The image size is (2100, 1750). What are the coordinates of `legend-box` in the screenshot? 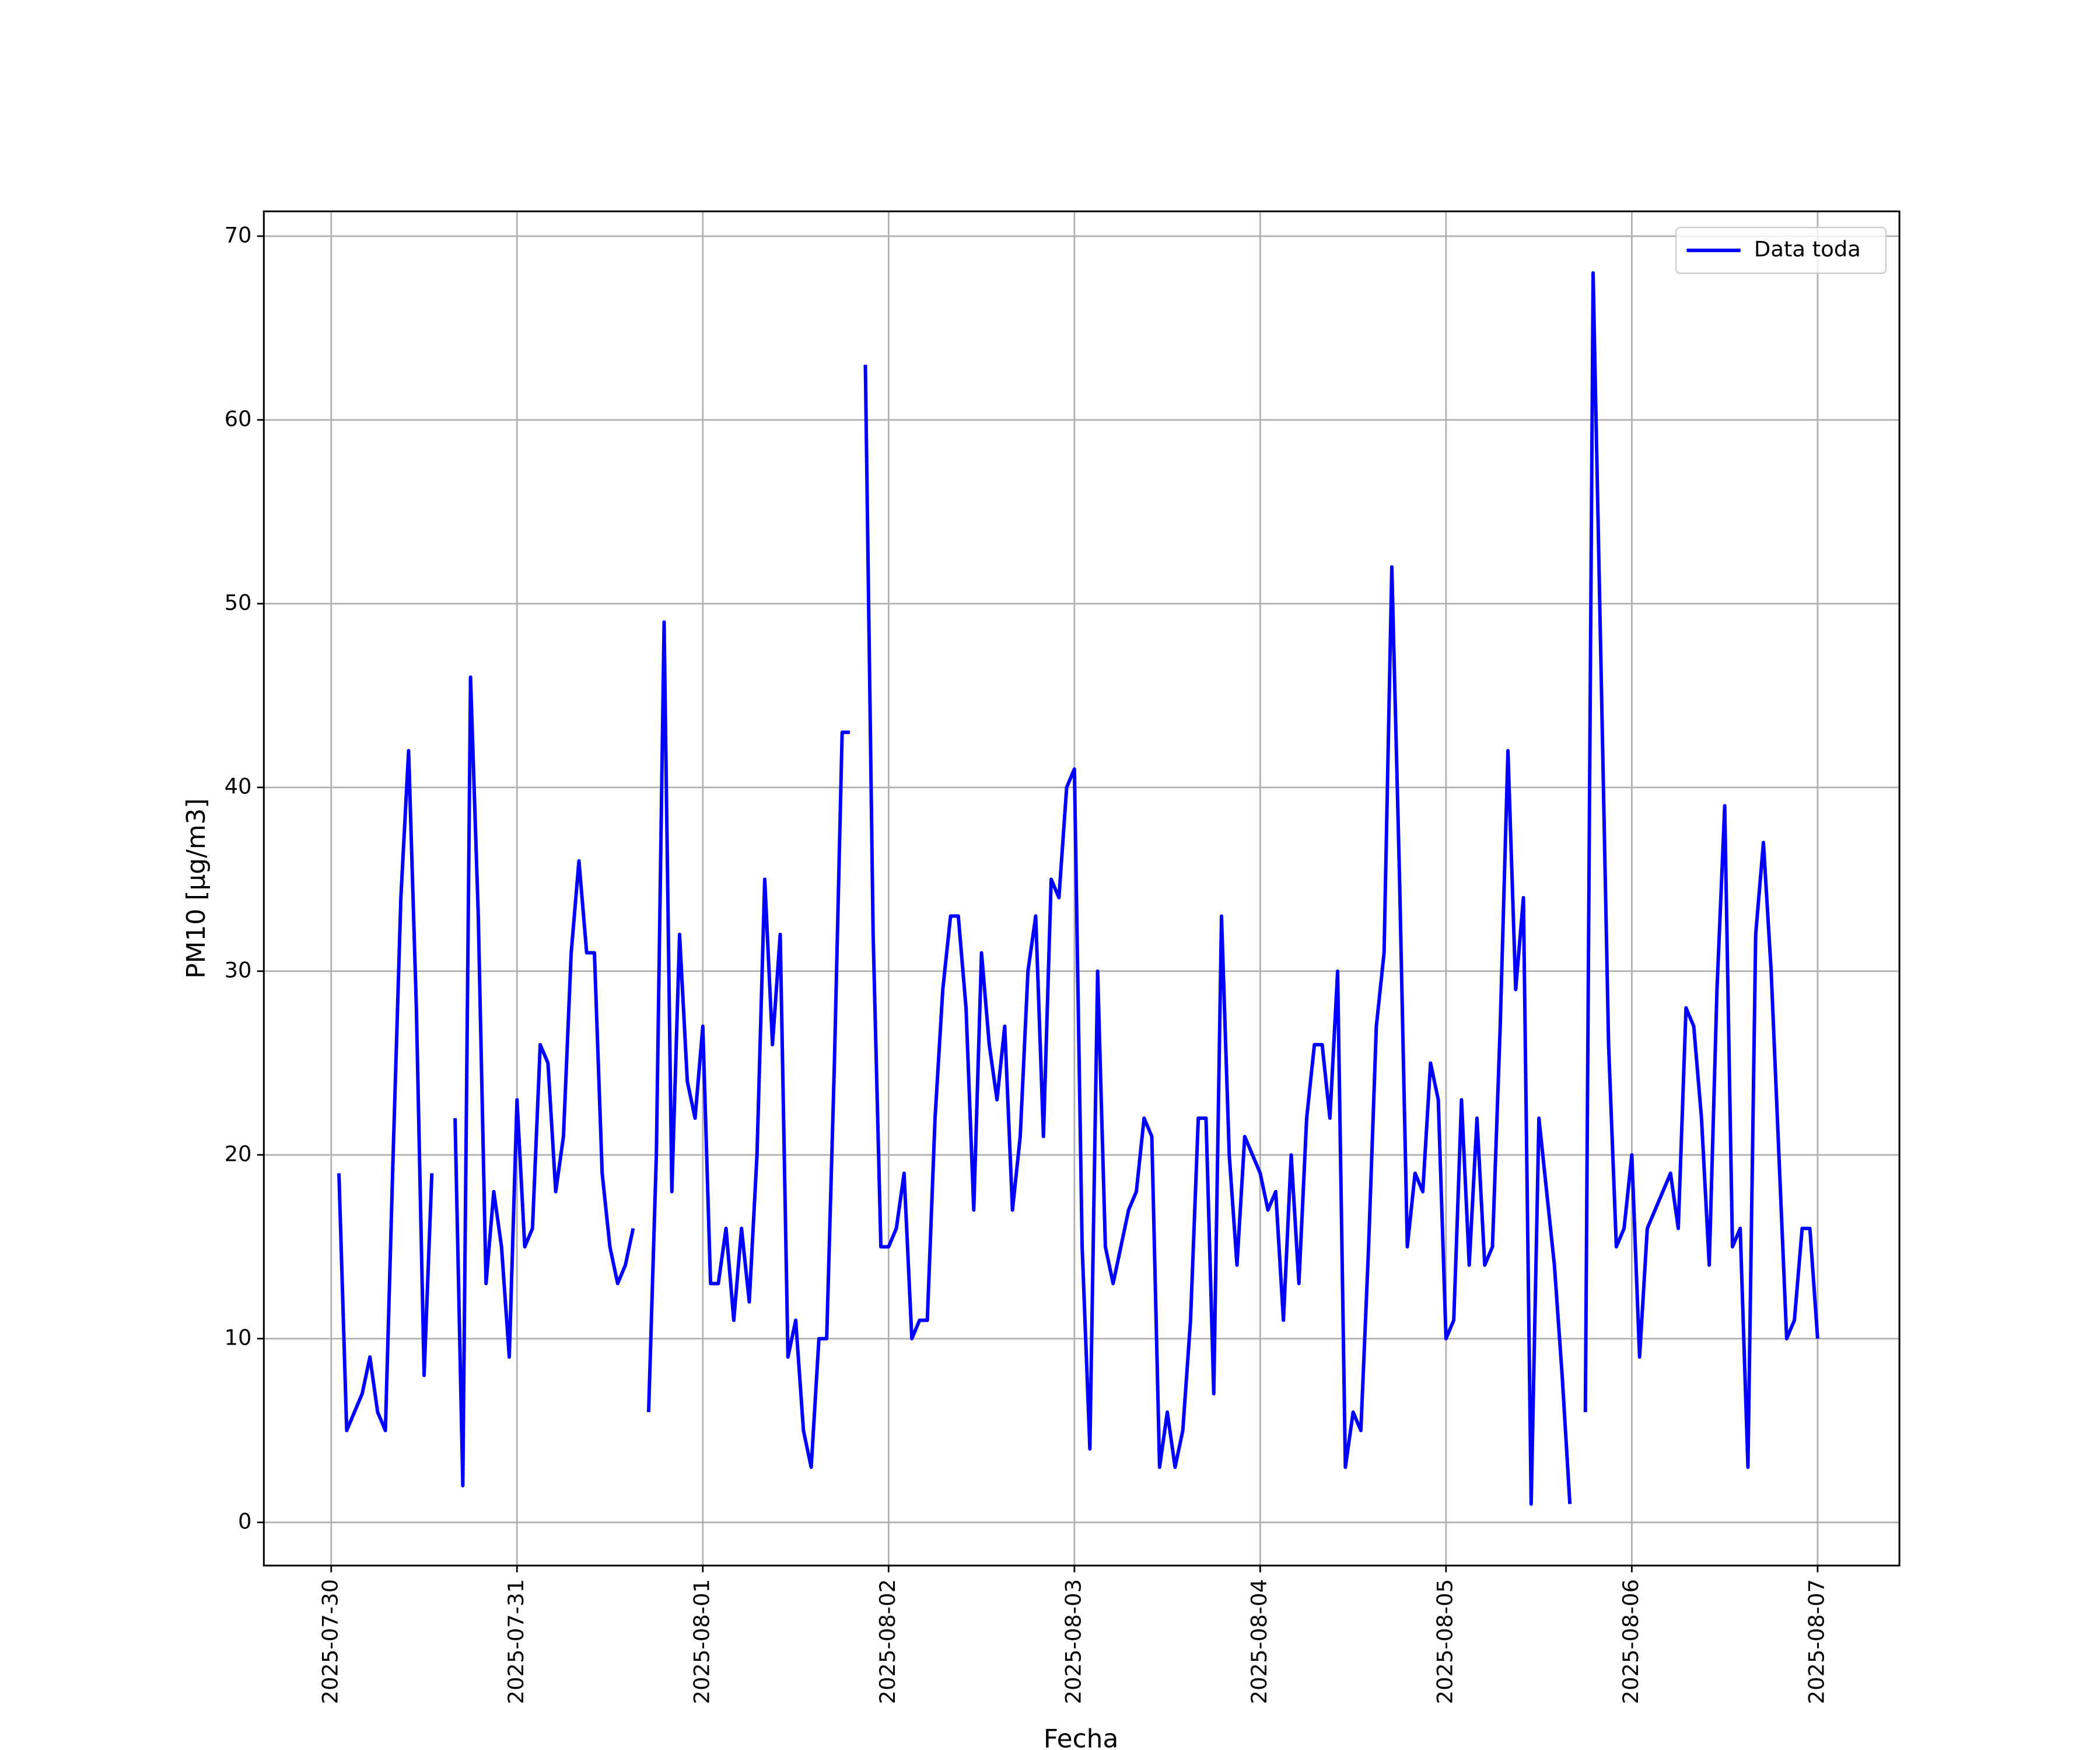 It's located at (1781, 250).